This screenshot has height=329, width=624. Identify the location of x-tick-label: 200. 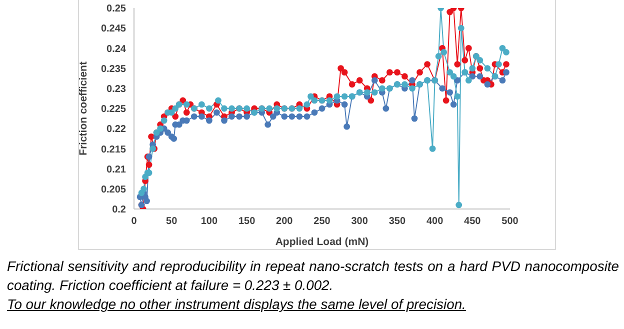
(285, 222).